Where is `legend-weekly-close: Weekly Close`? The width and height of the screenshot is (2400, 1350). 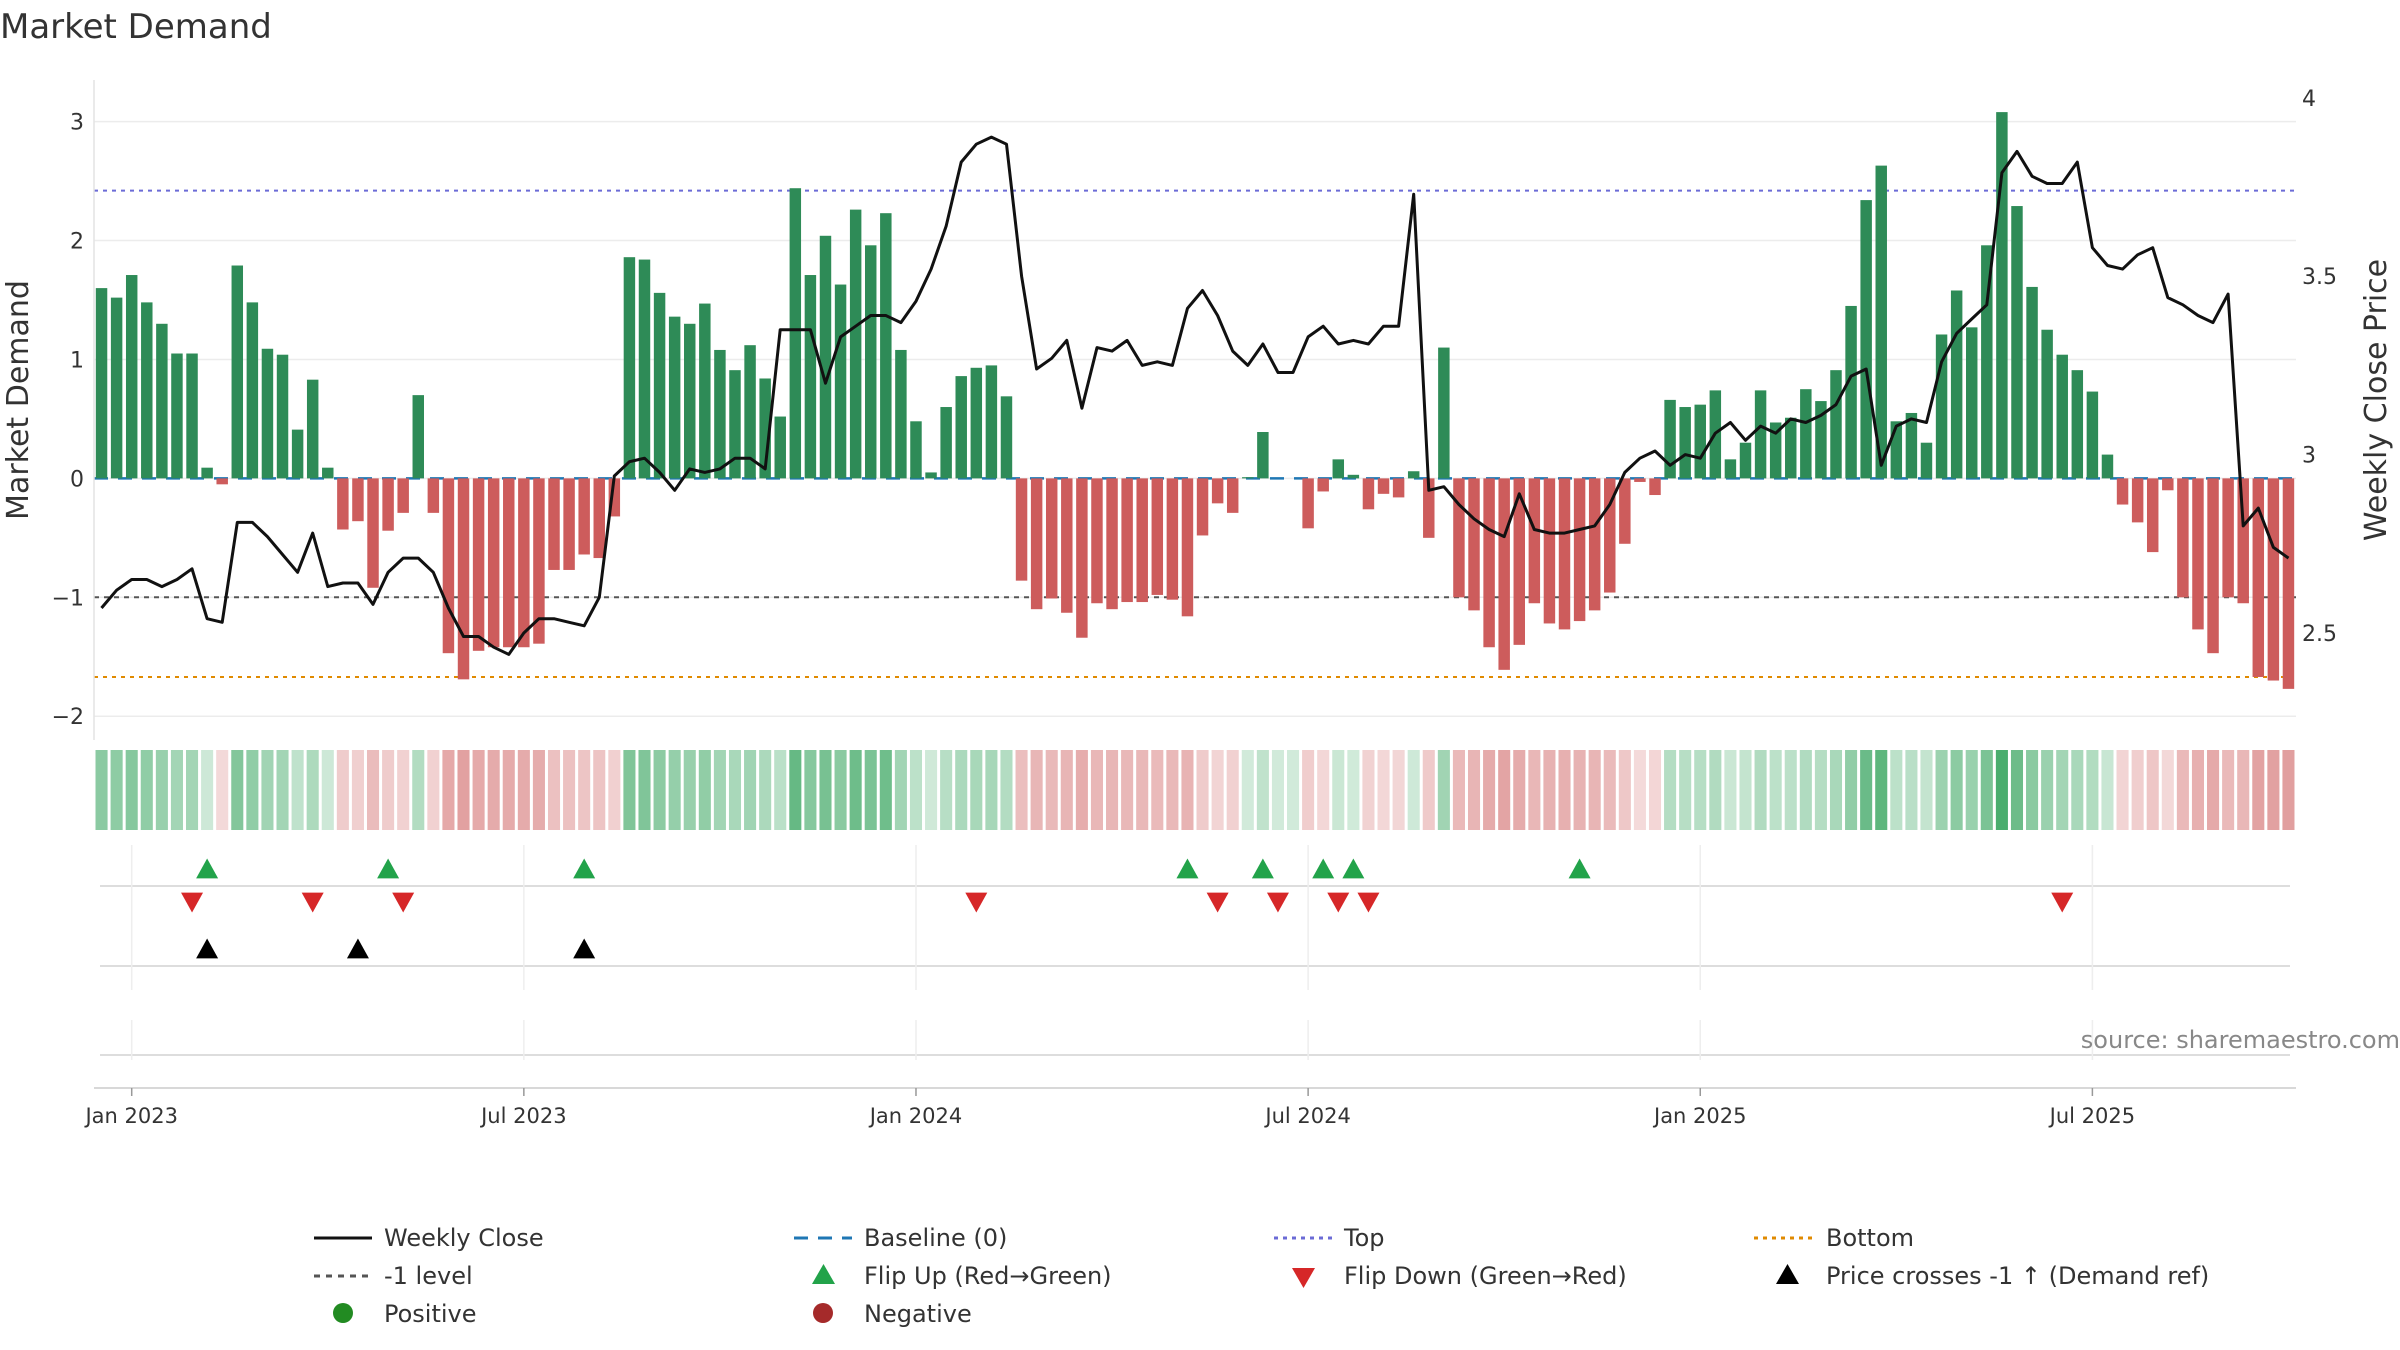
legend-weekly-close: Weekly Close is located at coordinates (464, 1238).